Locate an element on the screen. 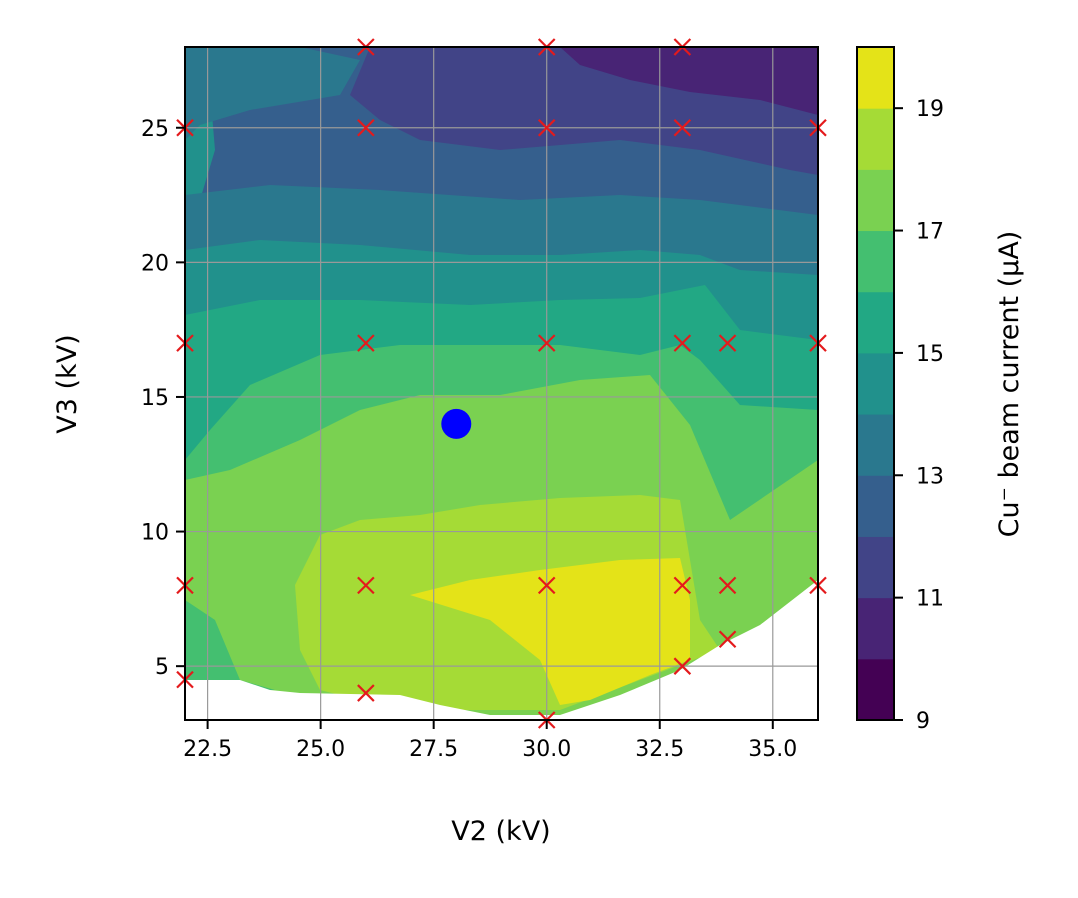  x-tick-label-2: 27.5 is located at coordinates (433, 749).